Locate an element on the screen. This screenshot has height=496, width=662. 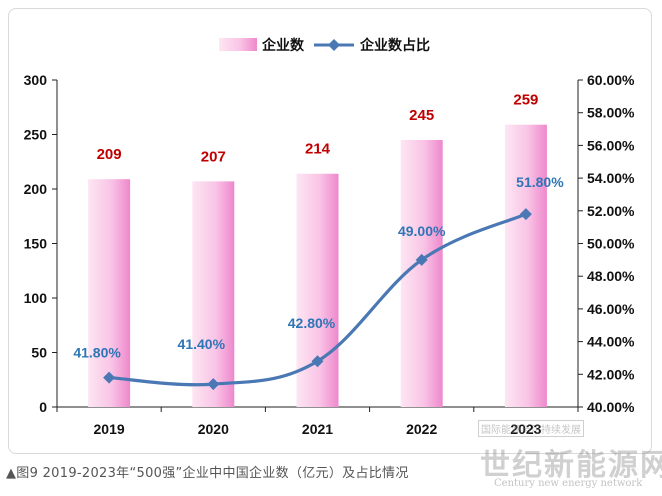
legend-bar-label: 企业数 is located at coordinates (283, 45).